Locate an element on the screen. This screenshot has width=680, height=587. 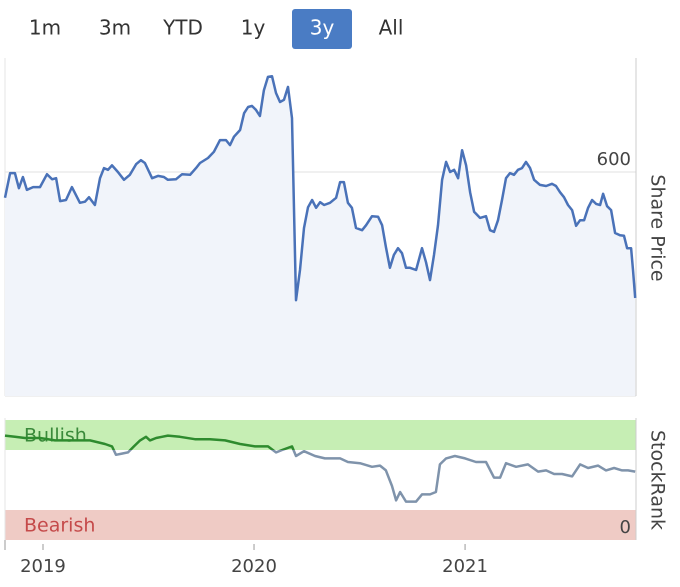
y-tick-label: 0 is located at coordinates (625, 527).